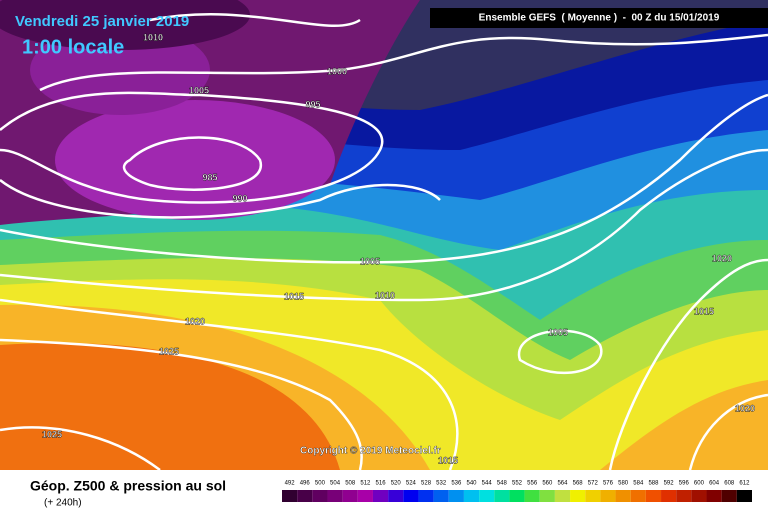 This screenshot has width=768, height=512. Describe the element at coordinates (669, 484) in the screenshot. I see `scale-label: 592` at that location.